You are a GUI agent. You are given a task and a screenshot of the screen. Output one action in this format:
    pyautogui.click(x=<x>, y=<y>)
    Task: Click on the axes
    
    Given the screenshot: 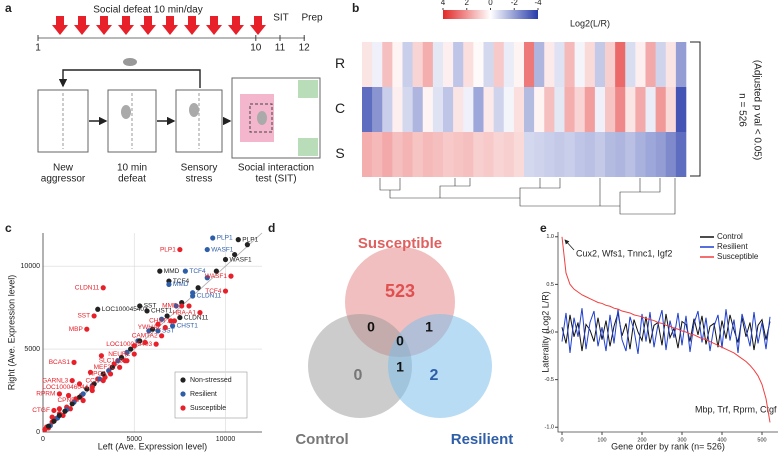 What is the action you would take?
    pyautogui.click(x=152, y=333)
    